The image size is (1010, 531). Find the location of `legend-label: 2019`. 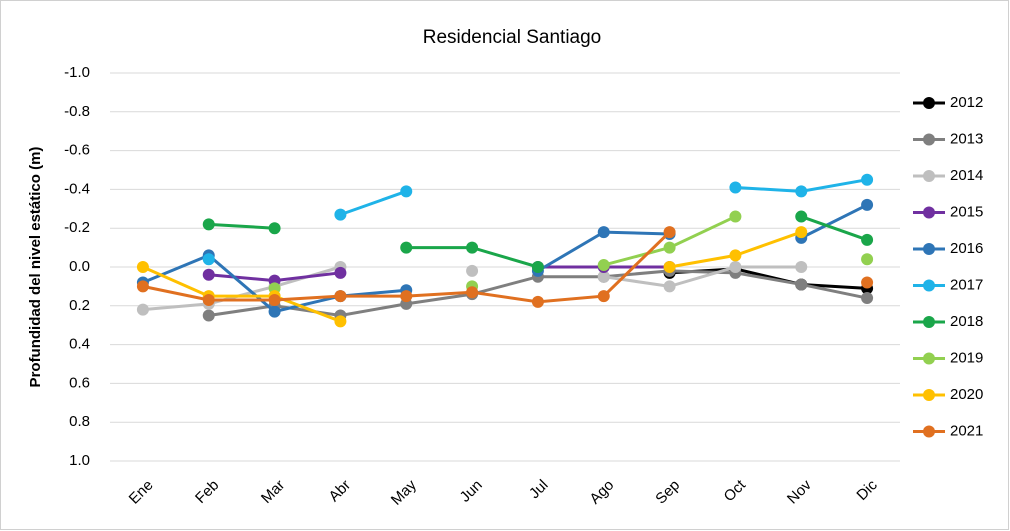

legend-label: 2019 is located at coordinates (966, 357).